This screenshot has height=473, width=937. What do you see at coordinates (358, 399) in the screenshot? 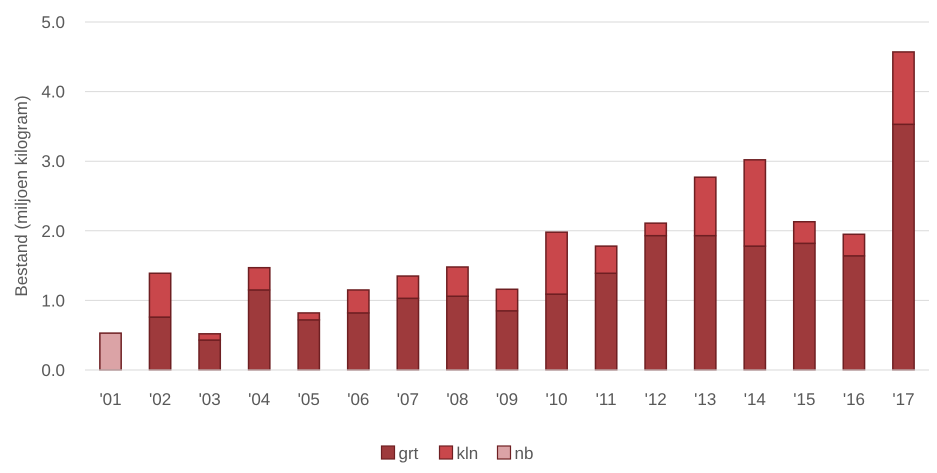
I see `x-tick-label: '06` at bounding box center [358, 399].